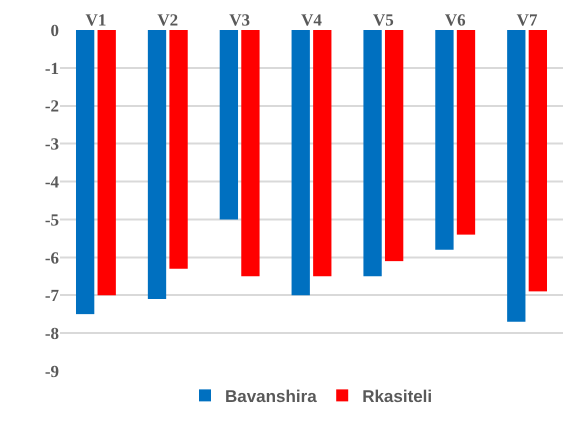 The width and height of the screenshot is (573, 424). Describe the element at coordinates (383, 20) in the screenshot. I see `x-tick-label: V5` at that location.